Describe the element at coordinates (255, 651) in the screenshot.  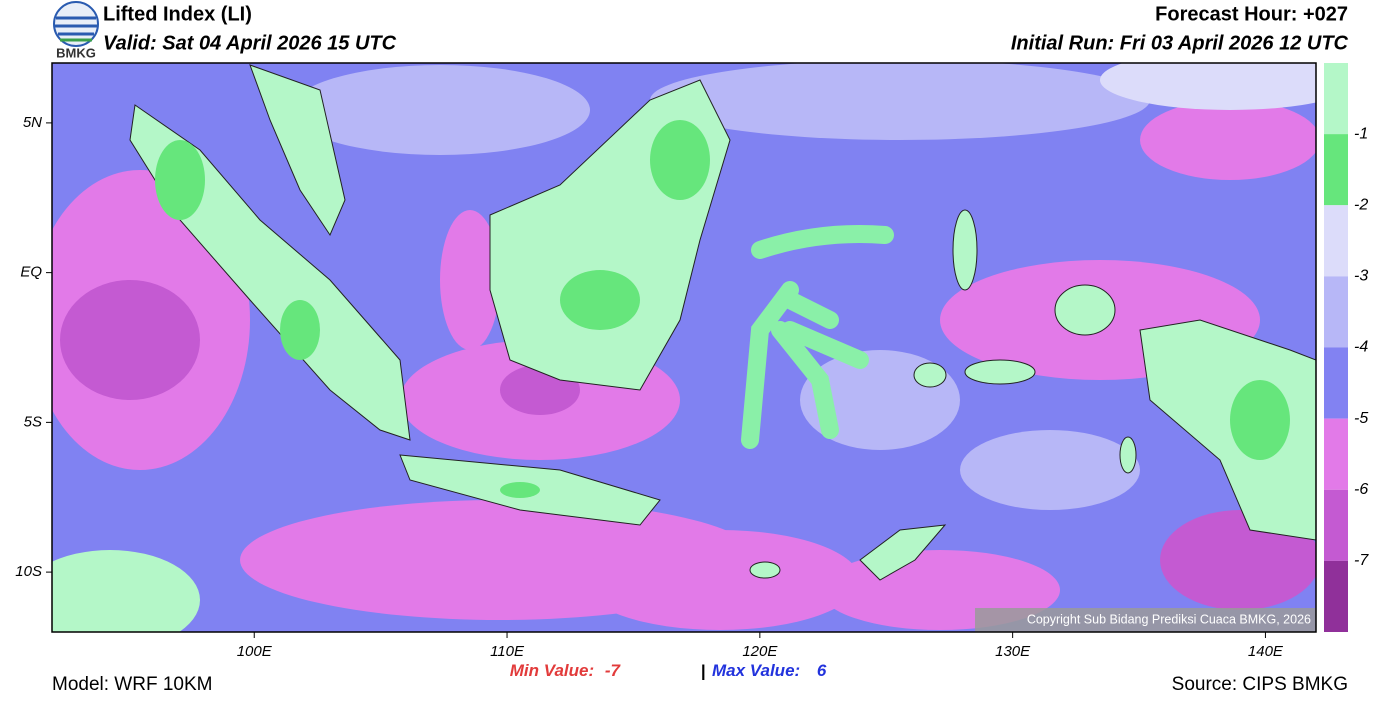
I see `lon-tick-label: 100E` at that location.